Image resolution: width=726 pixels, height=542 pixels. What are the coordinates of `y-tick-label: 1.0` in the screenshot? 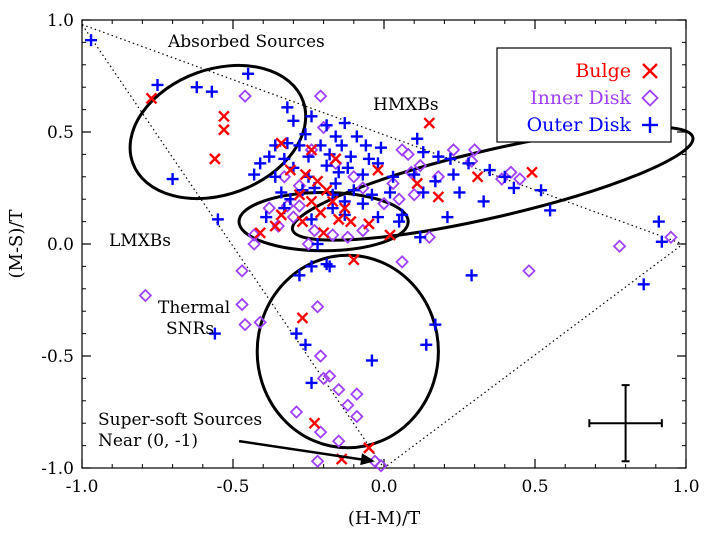 It's located at (60, 21).